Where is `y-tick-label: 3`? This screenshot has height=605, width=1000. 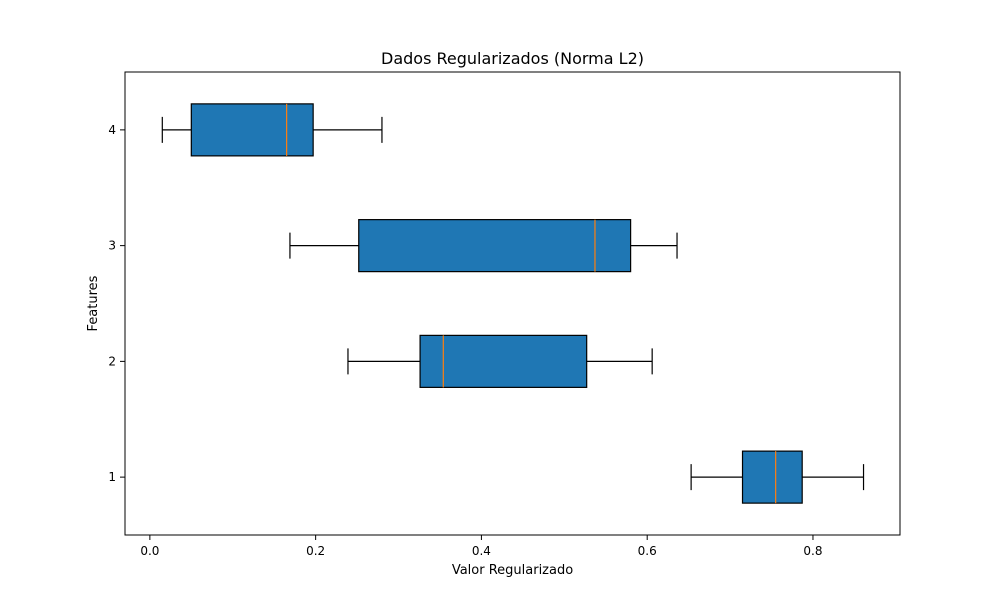
y-tick-label: 3 is located at coordinates (112, 246).